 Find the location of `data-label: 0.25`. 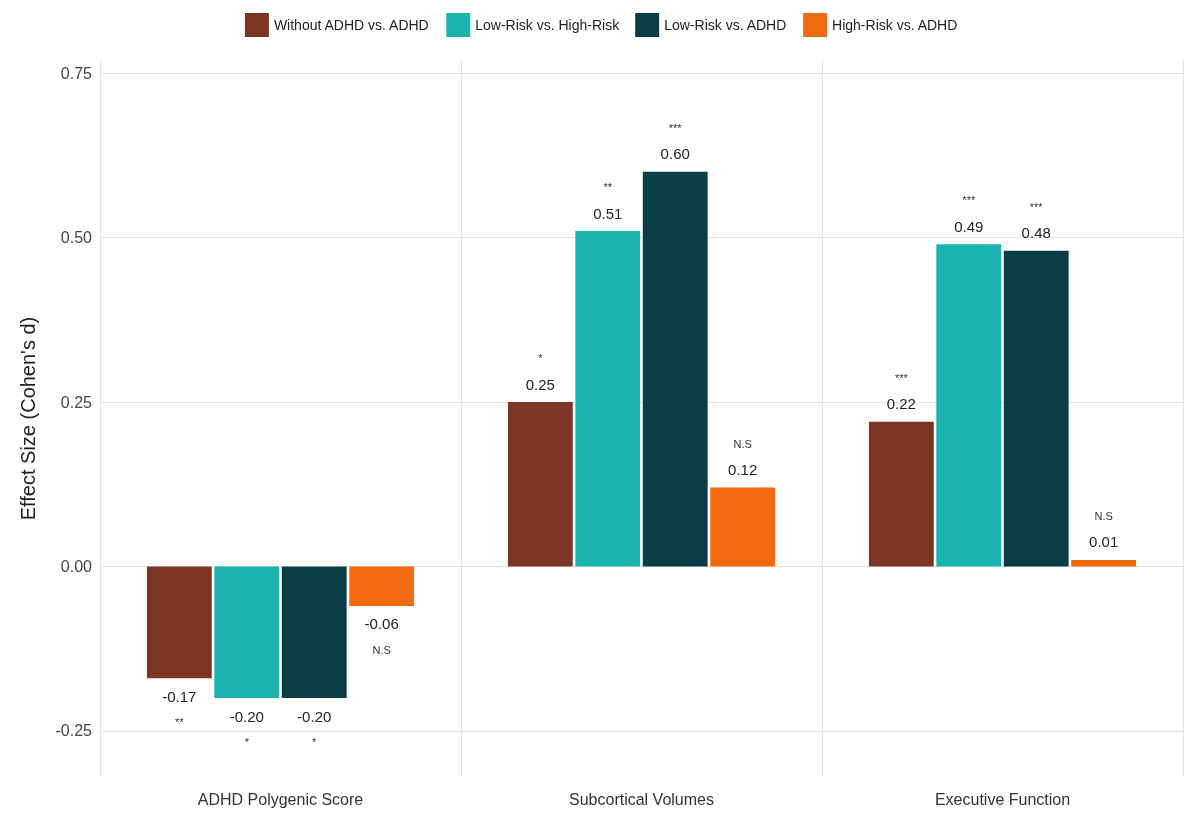

data-label: 0.25 is located at coordinates (540, 384).